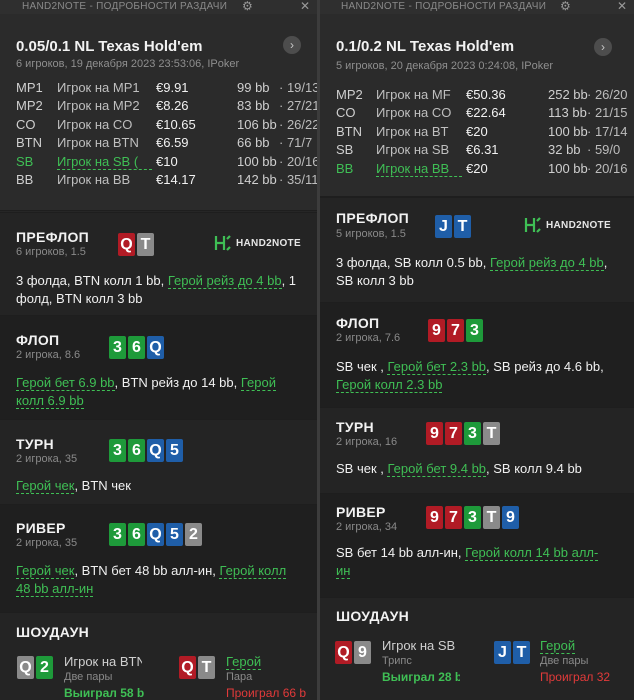 The image size is (634, 700). I want to click on game-title: 0.1/0.2 NL Texas Hold'em, so click(425, 46).